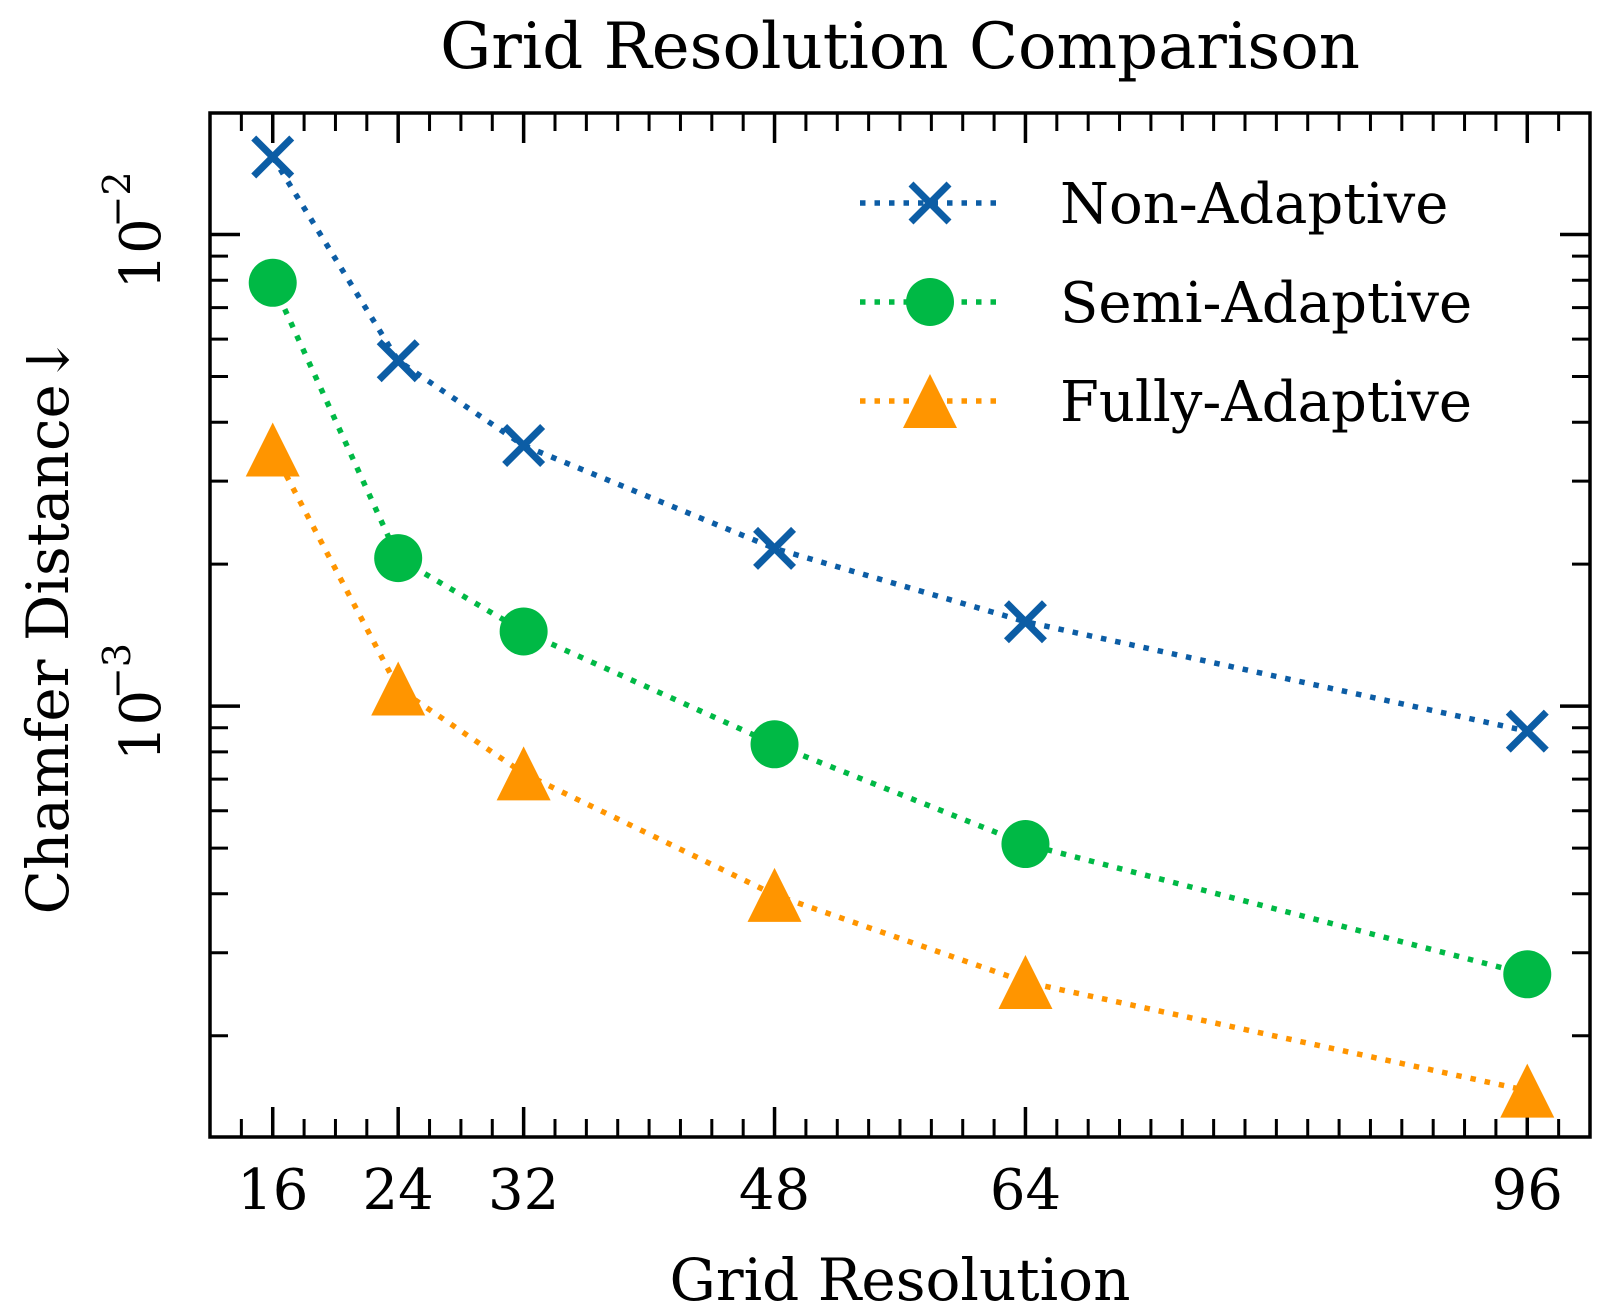 The image size is (1600, 1313). What do you see at coordinates (398, 1190) in the screenshot?
I see `x-tick-label: 24` at bounding box center [398, 1190].